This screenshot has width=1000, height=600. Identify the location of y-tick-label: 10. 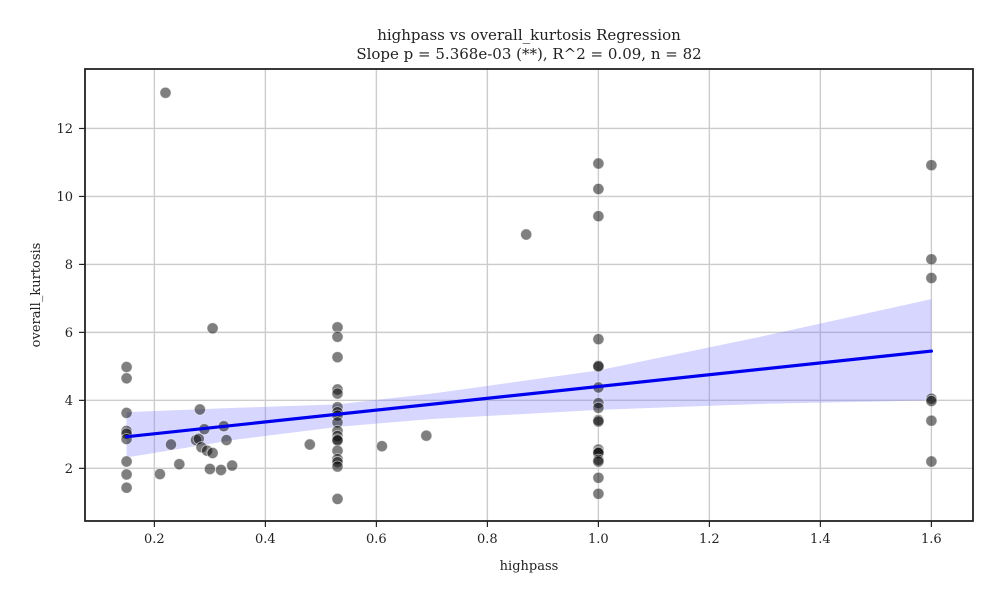
(64, 197).